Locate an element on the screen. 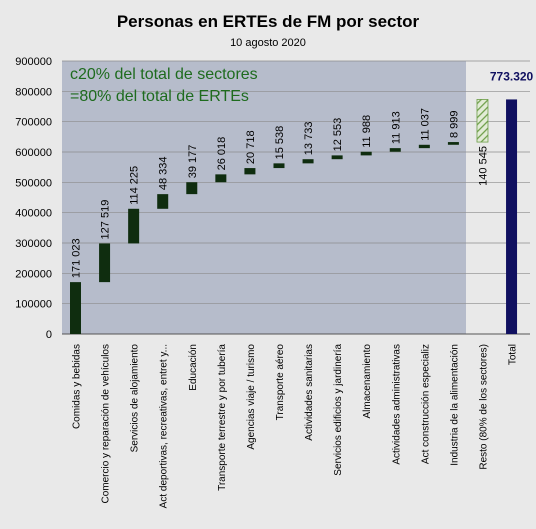 The image size is (536, 529). x-tick-label: Transporte aéreo is located at coordinates (280, 382).